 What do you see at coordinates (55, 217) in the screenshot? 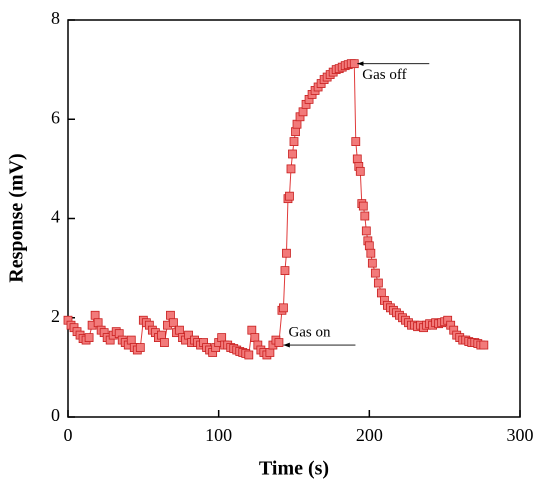
I see `y-tick-label: 4` at bounding box center [55, 217].